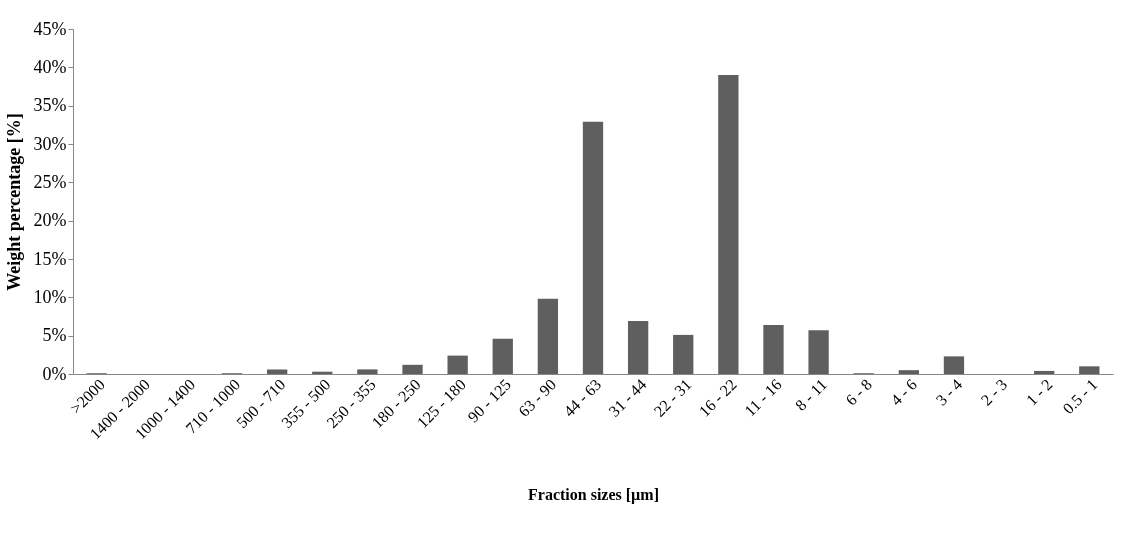 Image resolution: width=1145 pixels, height=533 pixels. Describe the element at coordinates (994, 392) in the screenshot. I see `x-tick-label: 2 - 3` at that location.